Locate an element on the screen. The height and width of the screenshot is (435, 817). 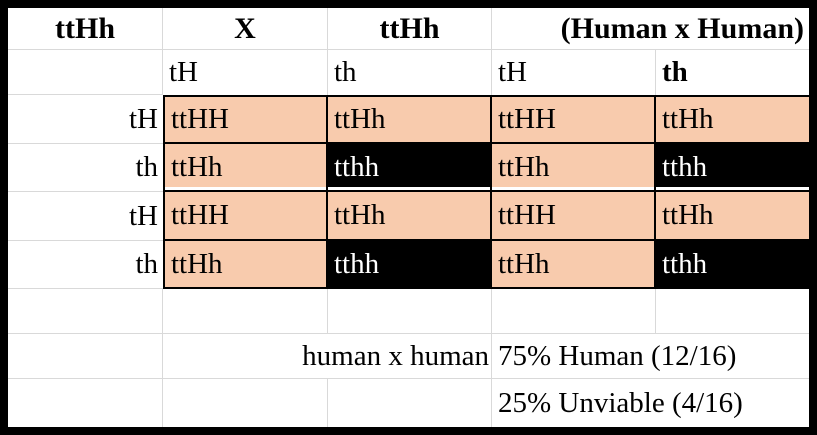
cross-symbol-cell: X is located at coordinates (245, 29).